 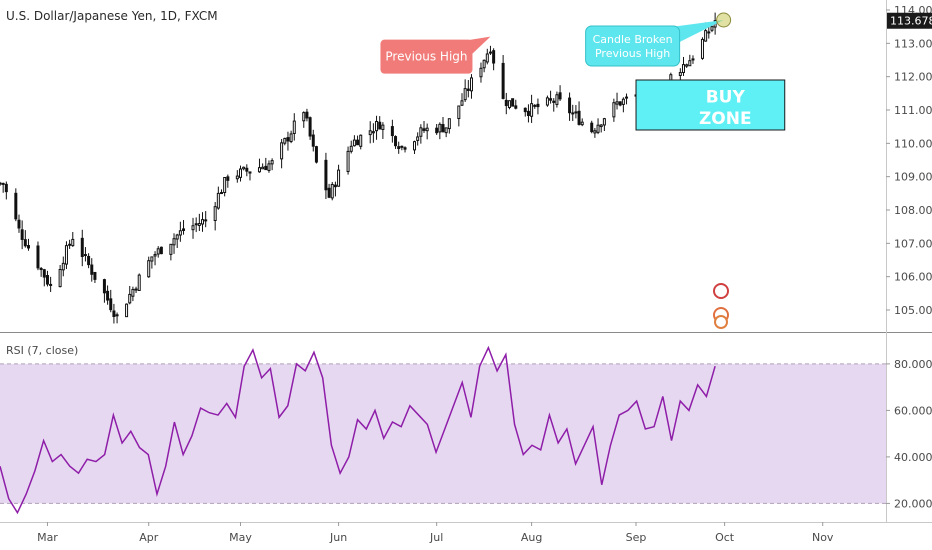 I want to click on rsi-label: RSI (7, close), so click(x=42, y=350).